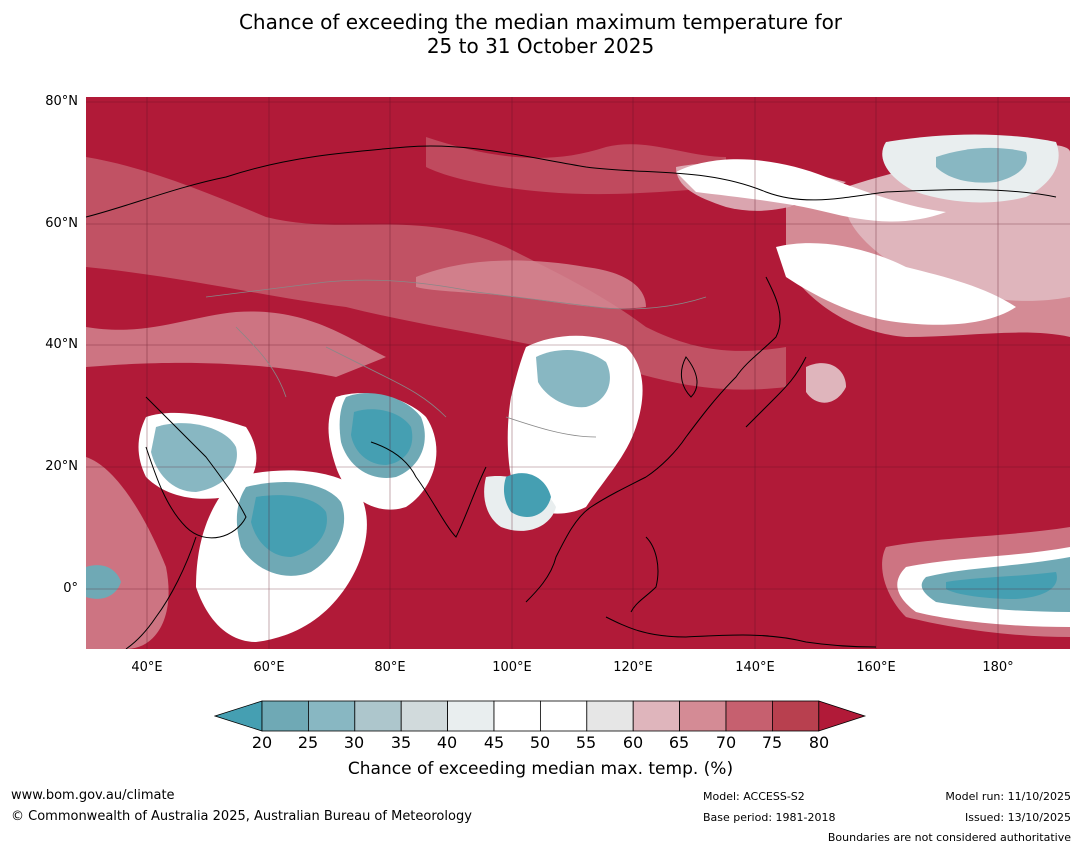 This screenshot has width=1081, height=850. Describe the element at coordinates (238, 716) in the screenshot. I see `colorbar-under-arrow` at that location.